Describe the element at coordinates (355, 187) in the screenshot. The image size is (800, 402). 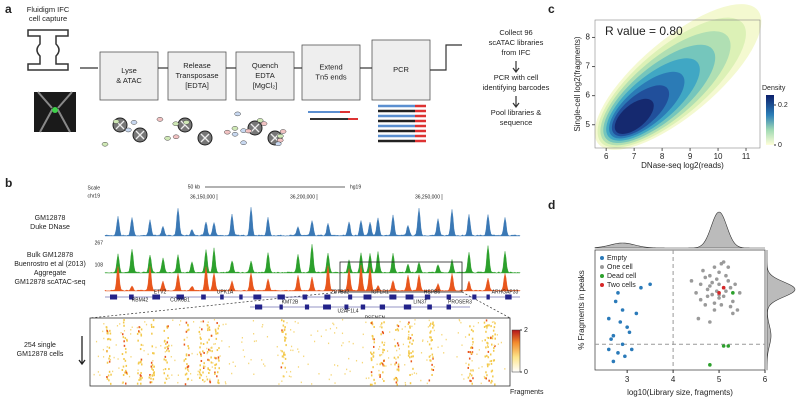
I see `label: hg19` at that location.